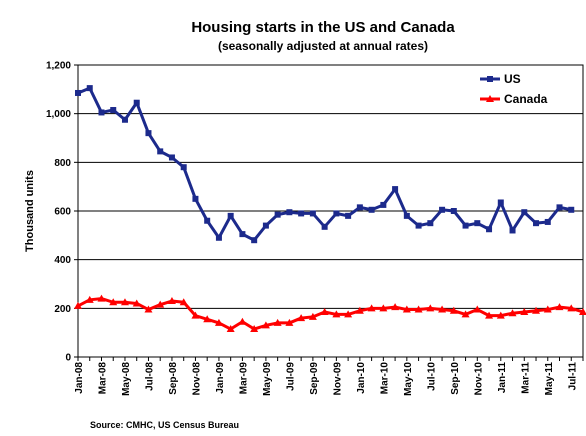 This screenshot has width=586, height=436. What do you see at coordinates (502, 378) in the screenshot?
I see `x-tick-label: Jan-11` at bounding box center [502, 378].